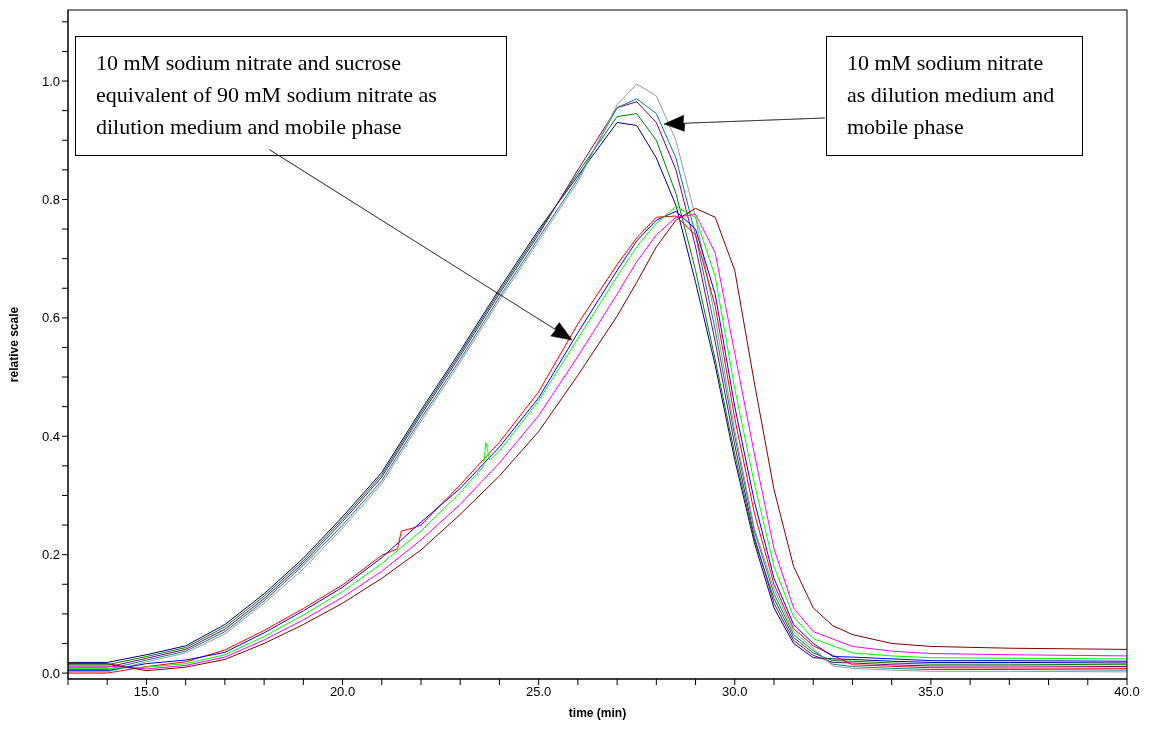 This screenshot has width=1151, height=731. I want to click on y-axis-title: relative scale, so click(14, 344).